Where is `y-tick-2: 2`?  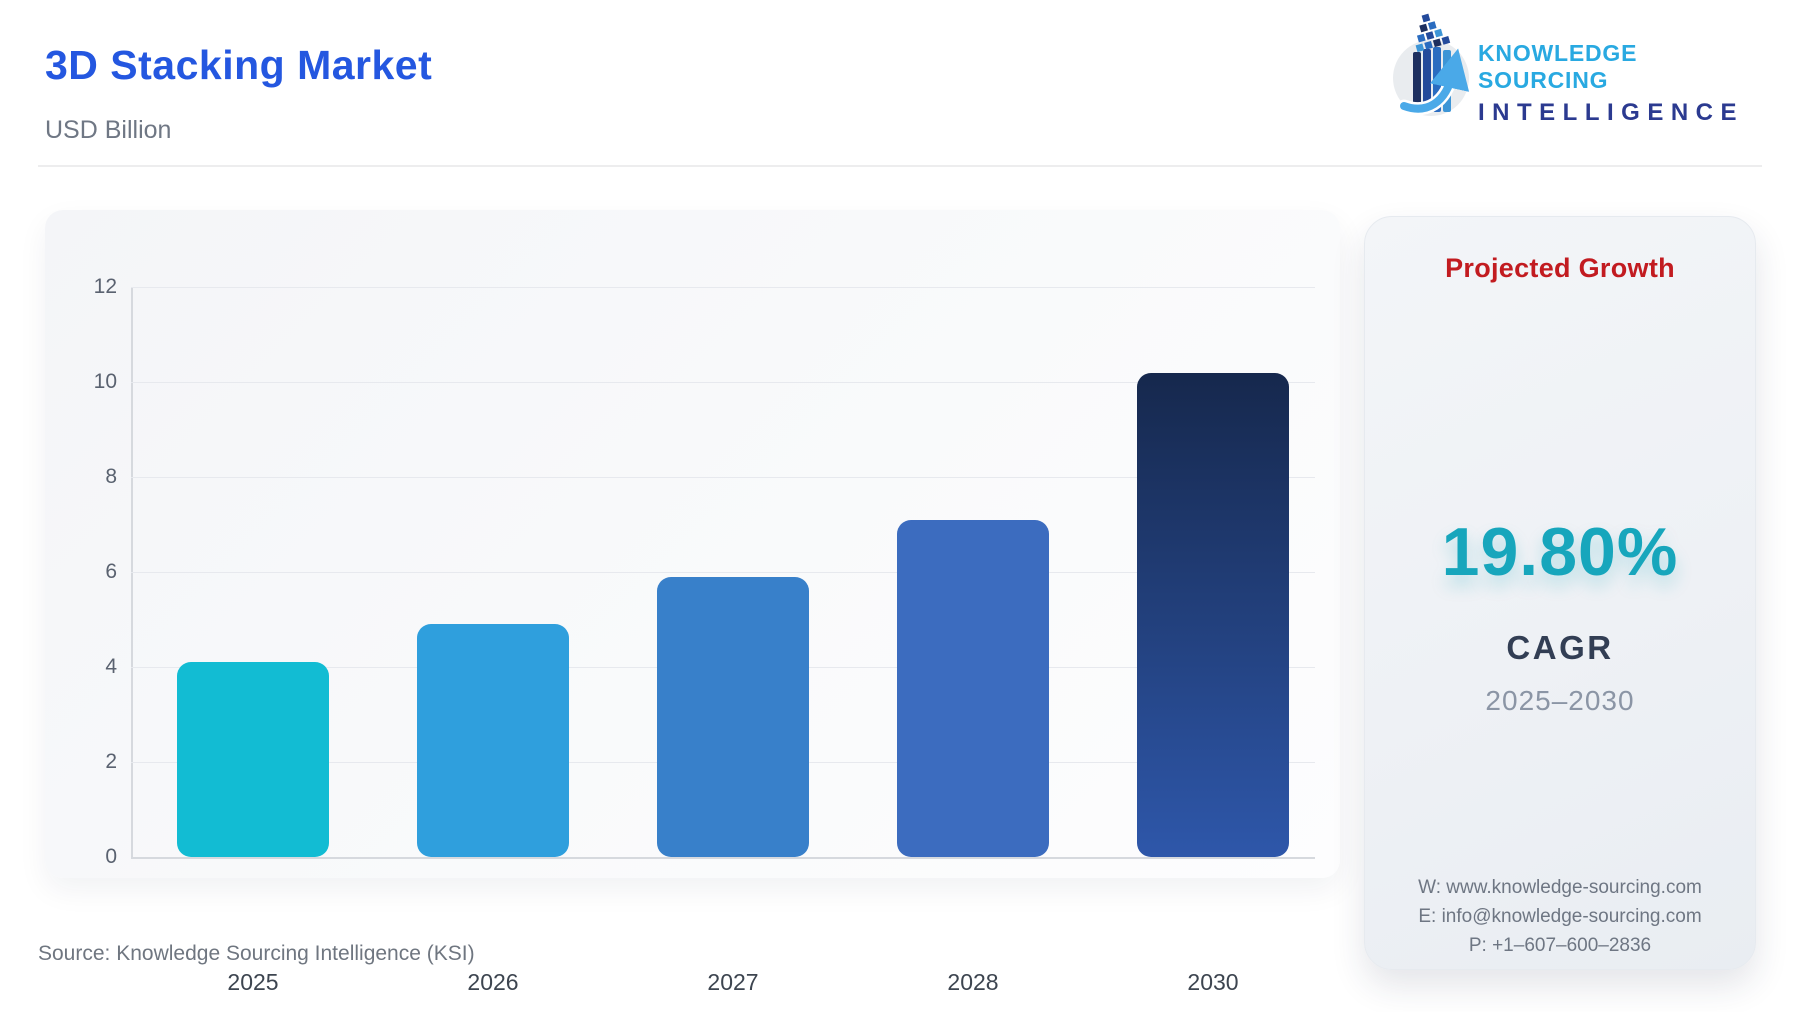
y-tick-2: 2 is located at coordinates (111, 761).